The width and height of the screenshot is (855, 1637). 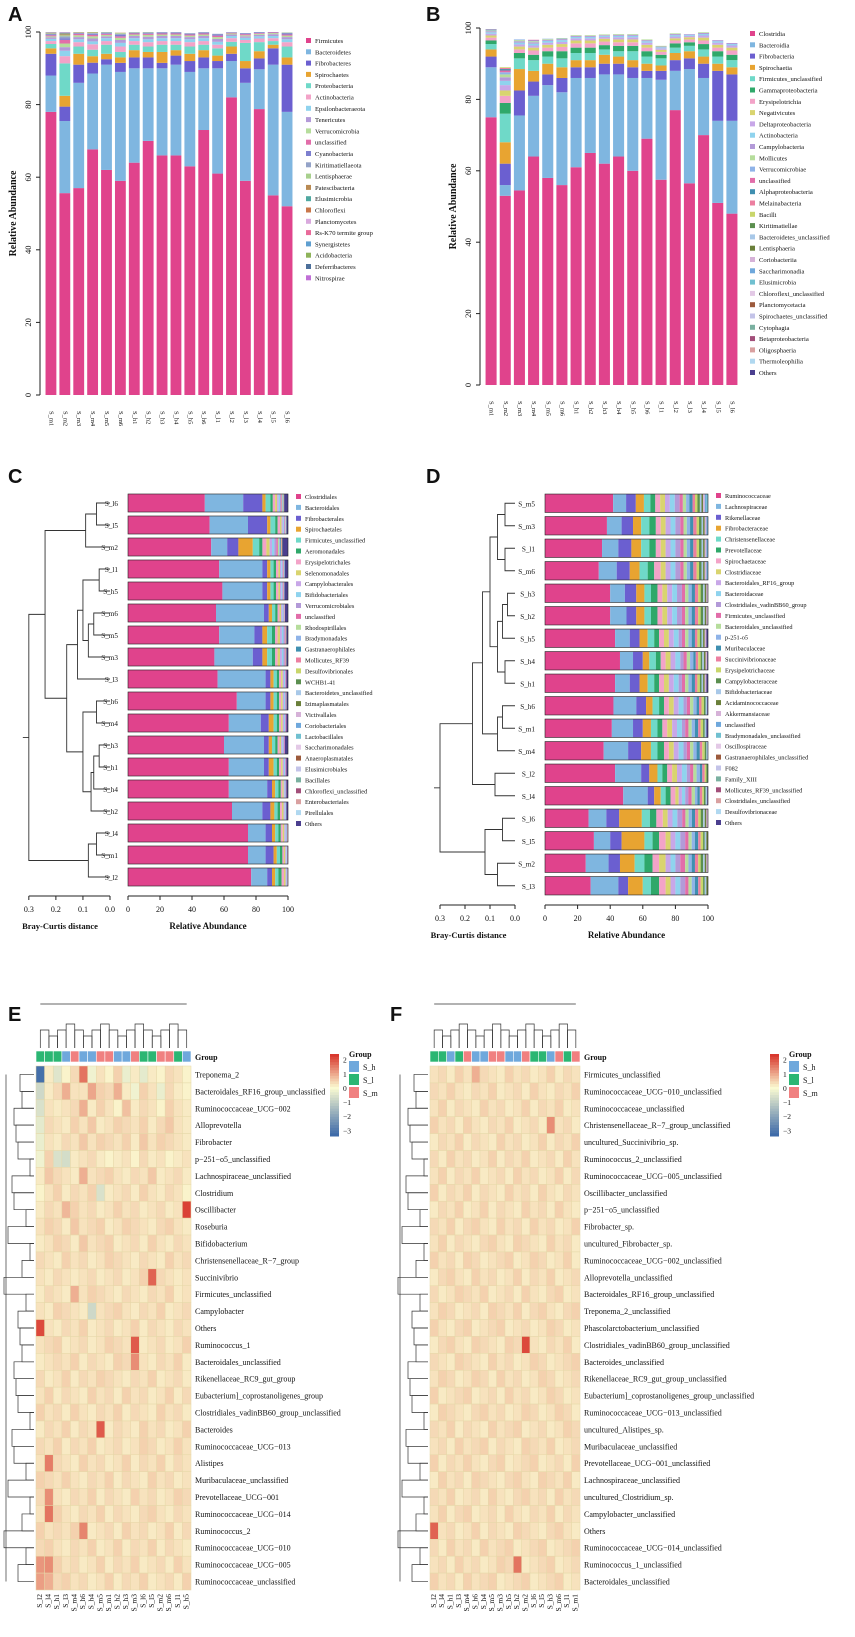 What do you see at coordinates (627, 1582) in the screenshot?
I see `row-label-f: Bacteroidales_unclassified` at bounding box center [627, 1582].